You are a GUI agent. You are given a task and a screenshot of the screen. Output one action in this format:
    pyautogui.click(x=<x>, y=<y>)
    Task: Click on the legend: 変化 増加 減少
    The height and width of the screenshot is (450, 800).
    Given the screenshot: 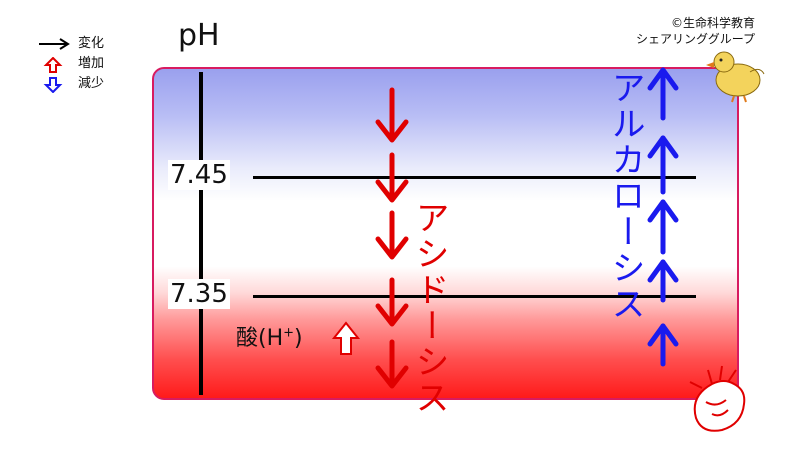 What is the action you would take?
    pyautogui.click(x=93, y=65)
    